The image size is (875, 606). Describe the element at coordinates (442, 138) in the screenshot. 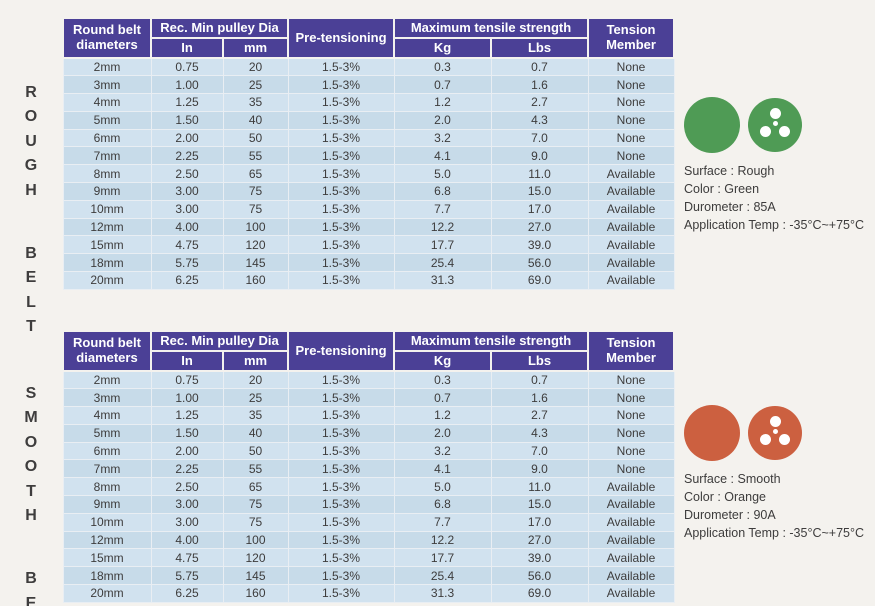

I see `table-cell: 3.2` at that location.